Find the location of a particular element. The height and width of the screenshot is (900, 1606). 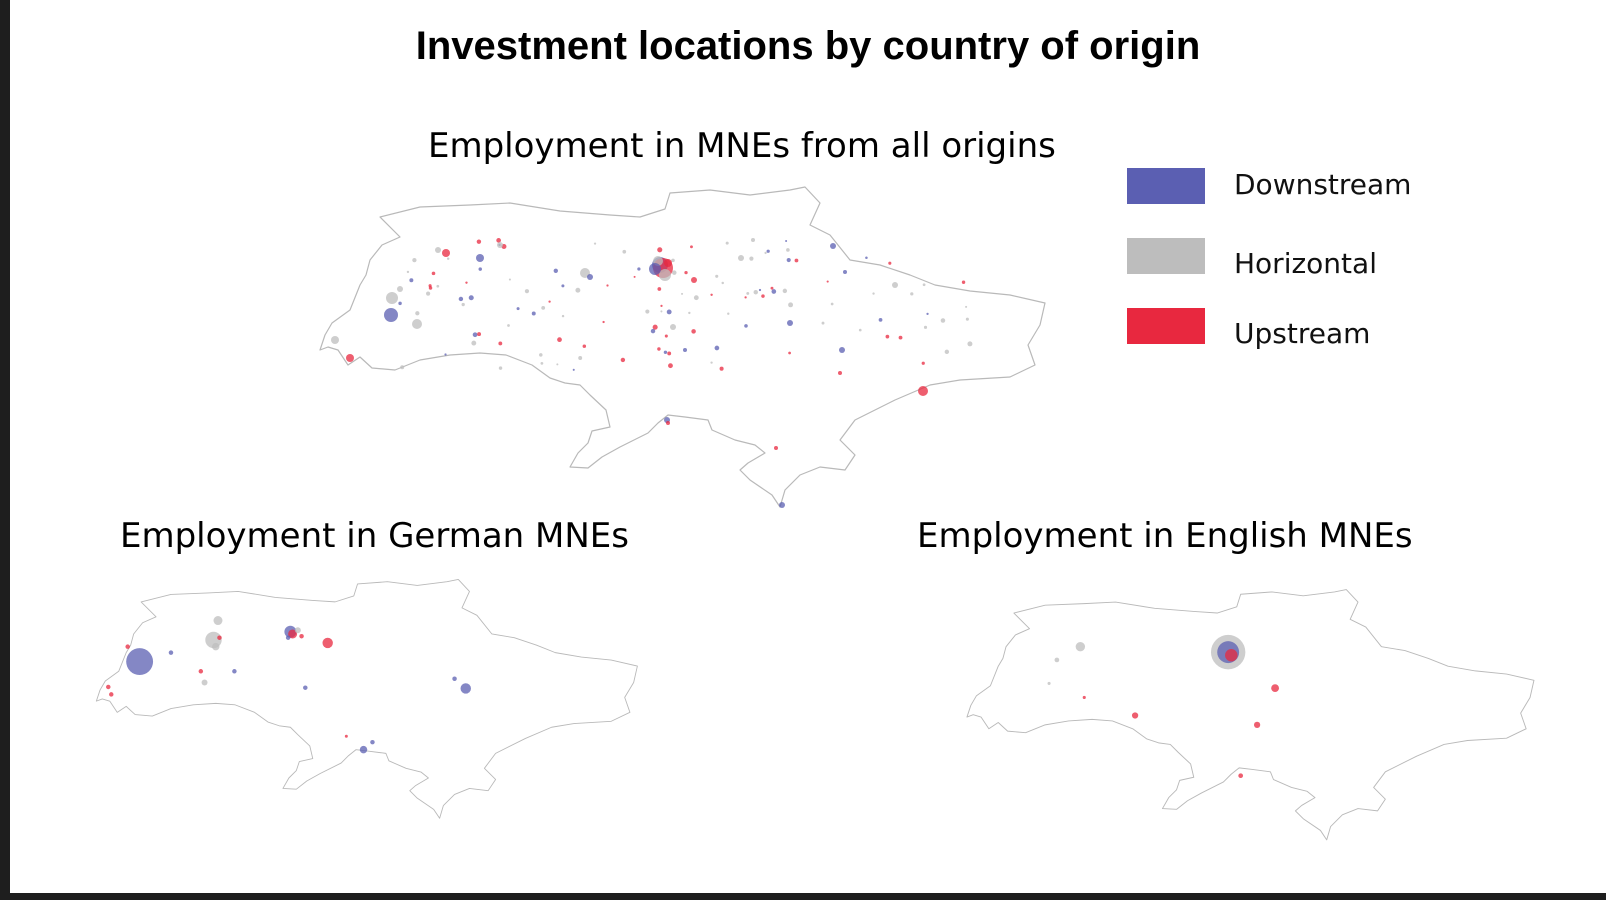

map-all-title: Employment in MNEs from all origins is located at coordinates (742, 146).